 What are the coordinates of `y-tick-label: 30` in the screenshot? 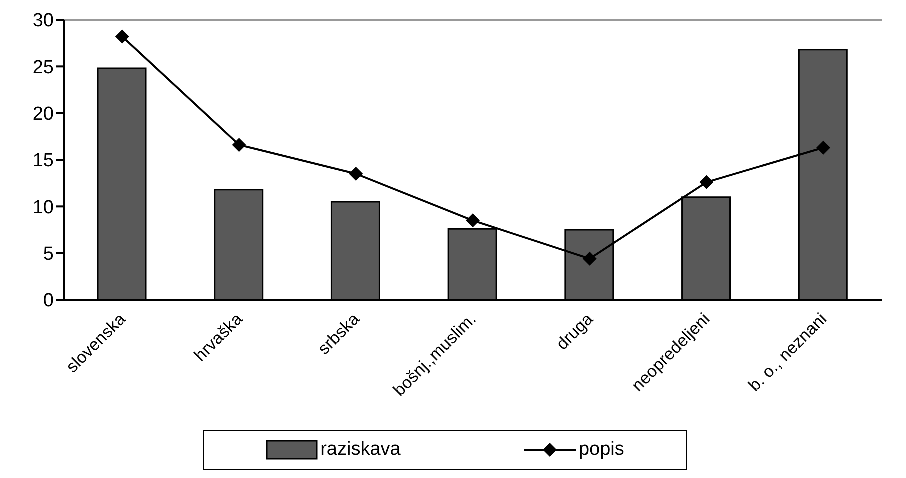 It's located at (43, 21).